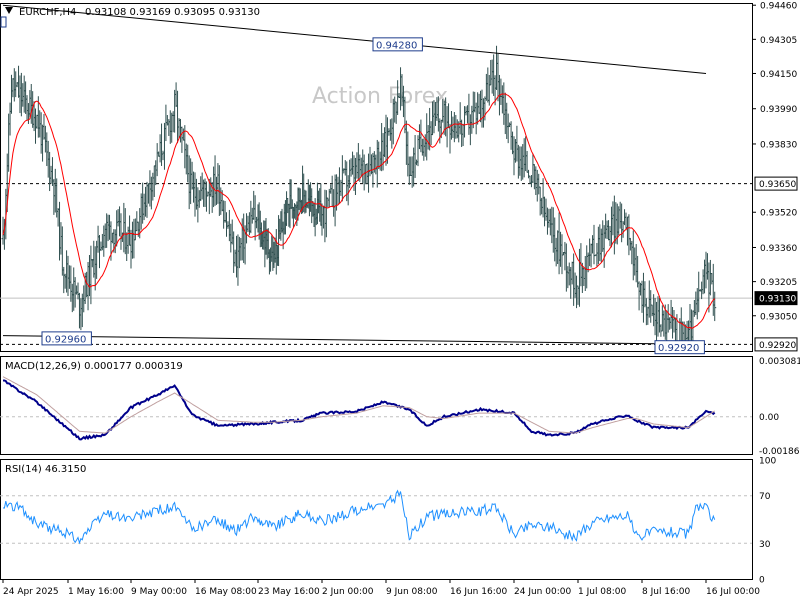  I want to click on watermark: Action Forex, so click(380, 96).